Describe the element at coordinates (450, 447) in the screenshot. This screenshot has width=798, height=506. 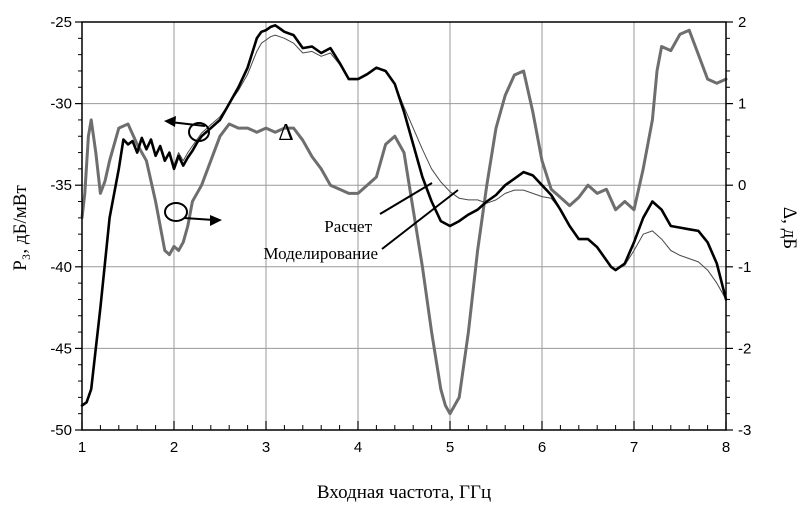
I see `tick-label-x: 5` at that location.